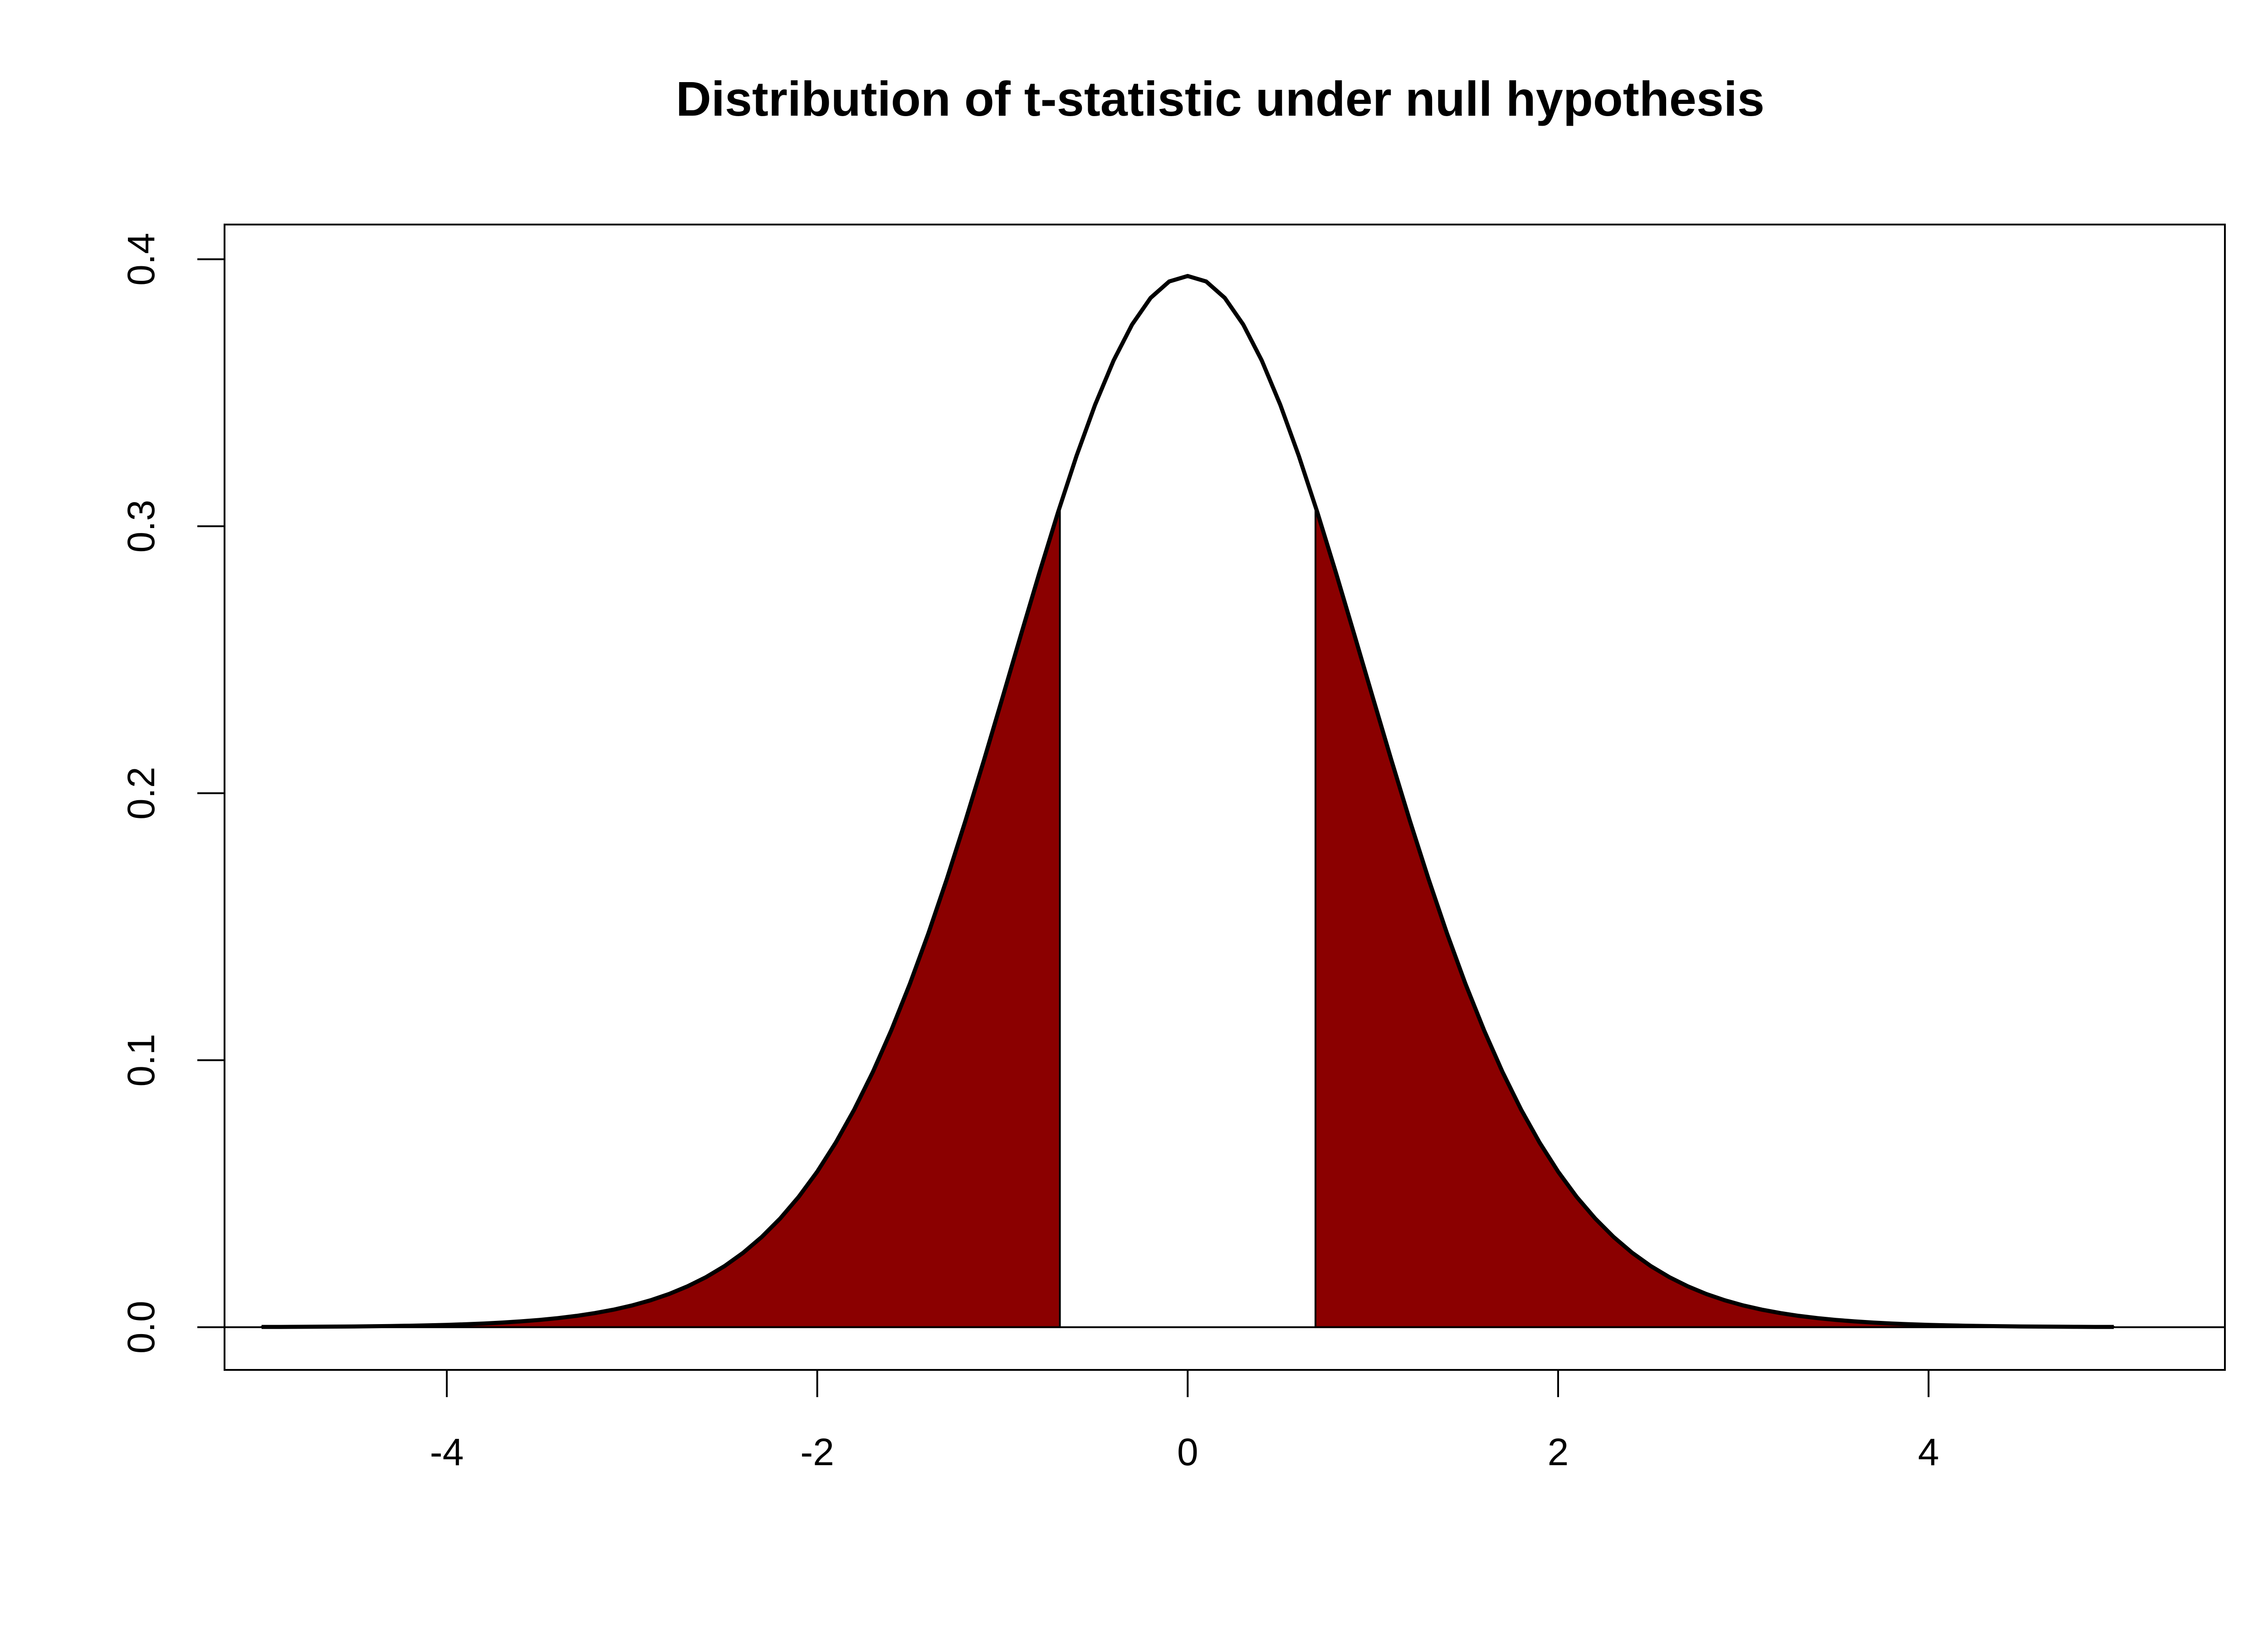  I want to click on y-tick-label: 0.2, so click(141, 793).